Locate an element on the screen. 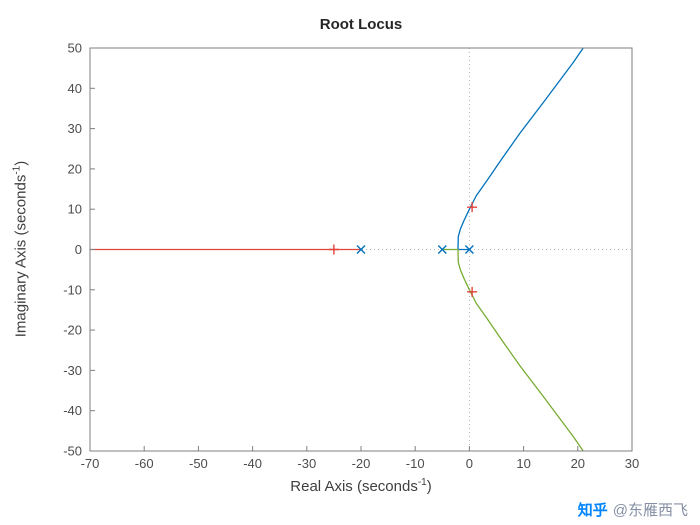  x-tick-label: -20 is located at coordinates (361, 463).